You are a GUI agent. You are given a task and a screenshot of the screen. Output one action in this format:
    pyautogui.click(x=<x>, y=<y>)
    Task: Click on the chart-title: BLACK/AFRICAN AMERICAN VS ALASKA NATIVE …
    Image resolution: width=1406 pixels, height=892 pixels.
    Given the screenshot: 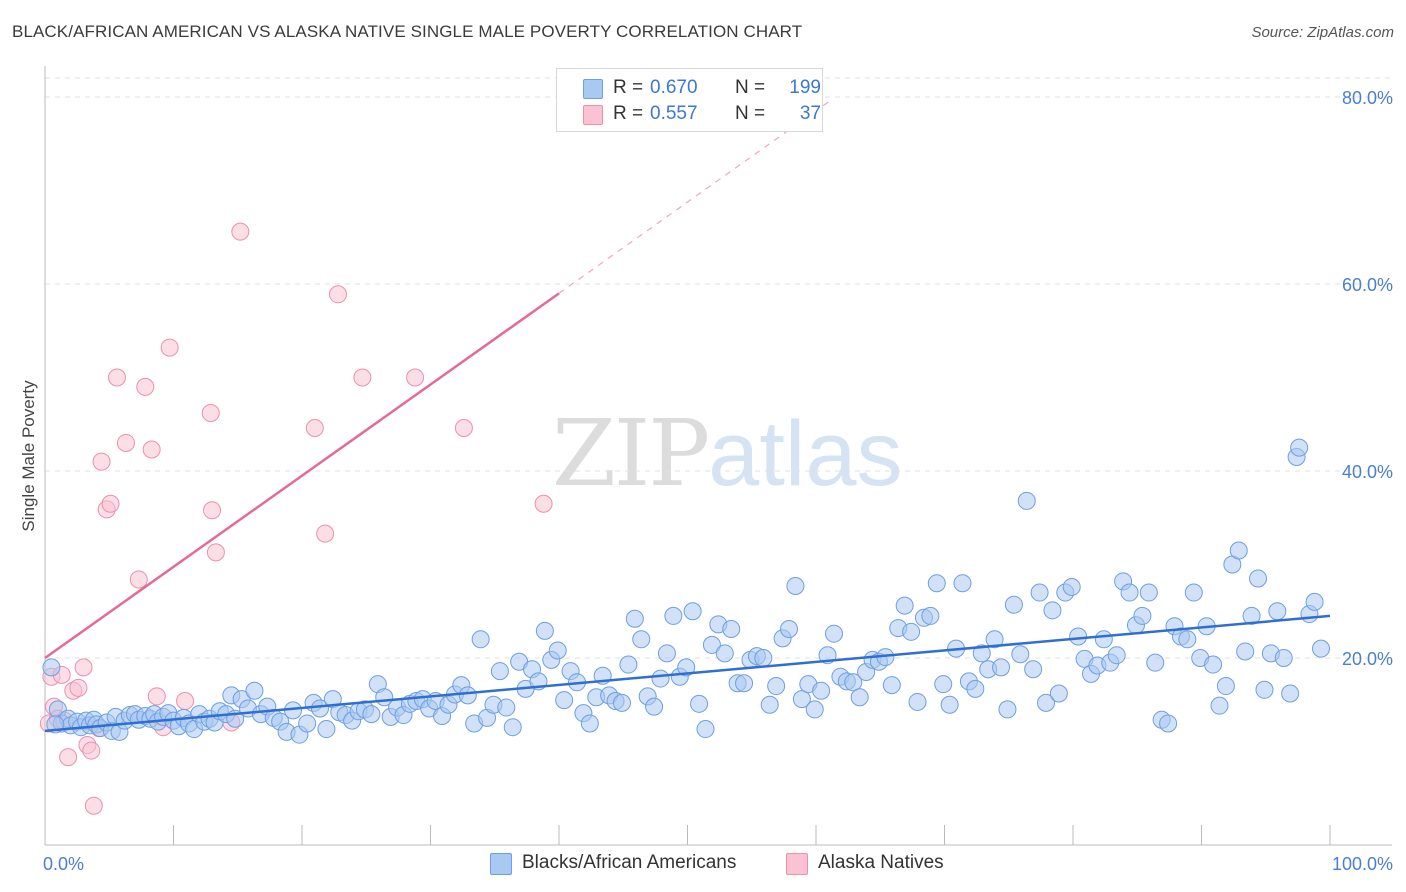 What is the action you would take?
    pyautogui.click(x=407, y=31)
    